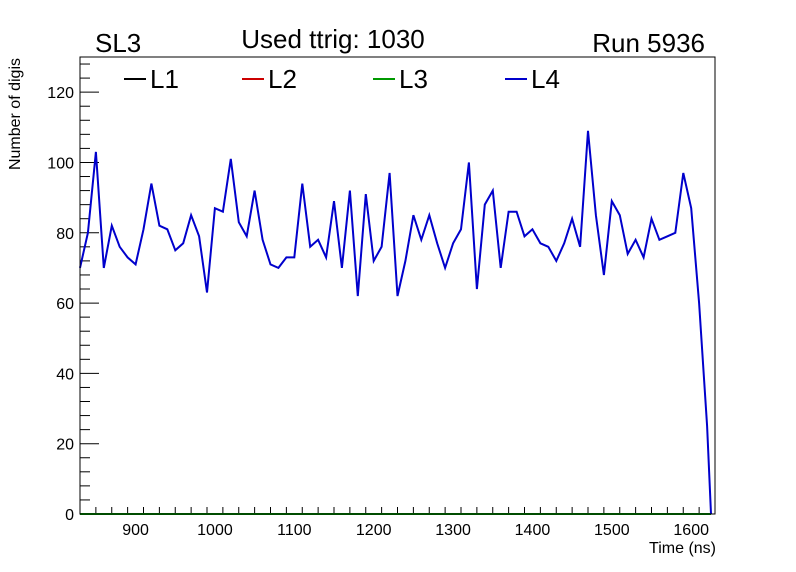 This screenshot has width=796, height=572. What do you see at coordinates (65, 234) in the screenshot?
I see `y-tick-label: 80` at bounding box center [65, 234].